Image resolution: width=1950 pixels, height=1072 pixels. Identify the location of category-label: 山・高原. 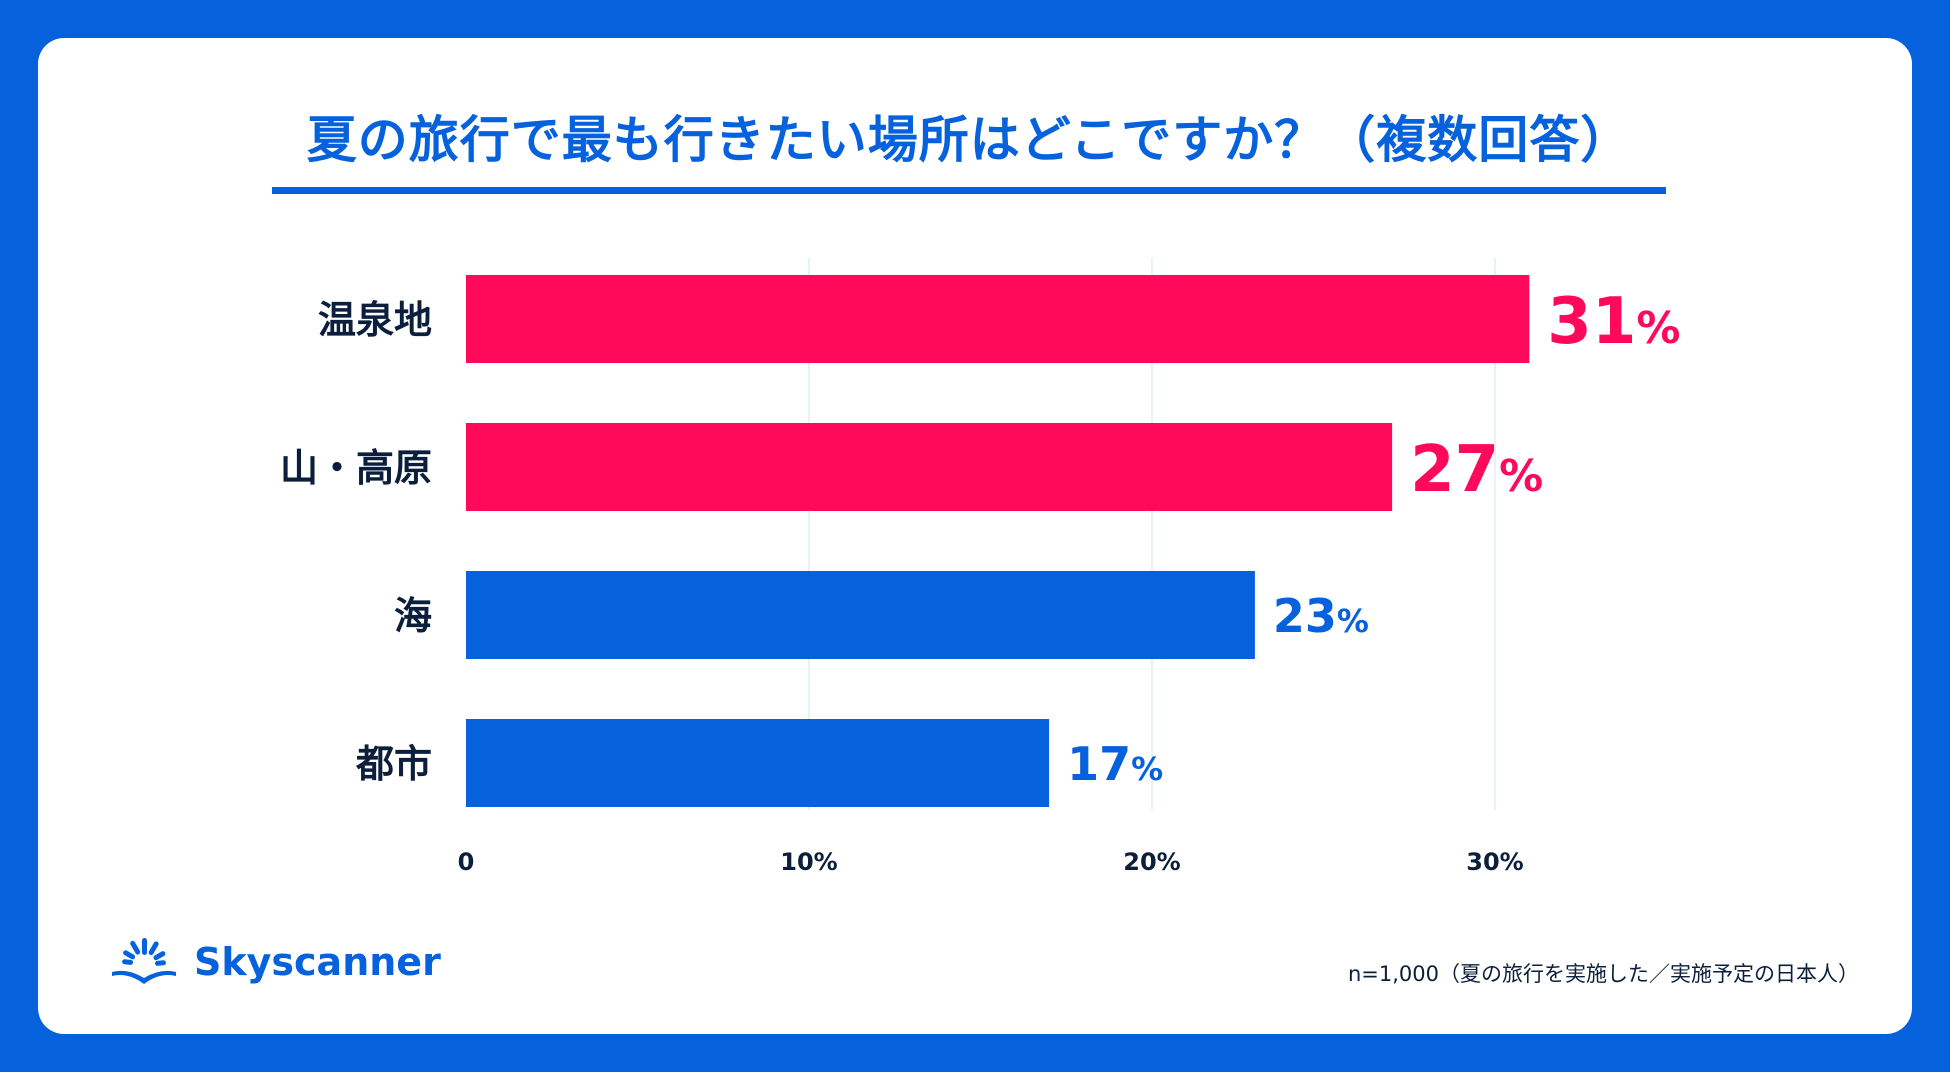
(356, 468).